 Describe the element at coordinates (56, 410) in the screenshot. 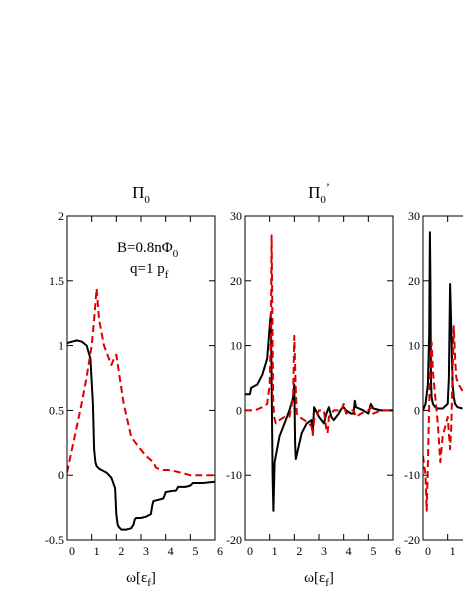

I see `y-tick-label: 0.5` at that location.